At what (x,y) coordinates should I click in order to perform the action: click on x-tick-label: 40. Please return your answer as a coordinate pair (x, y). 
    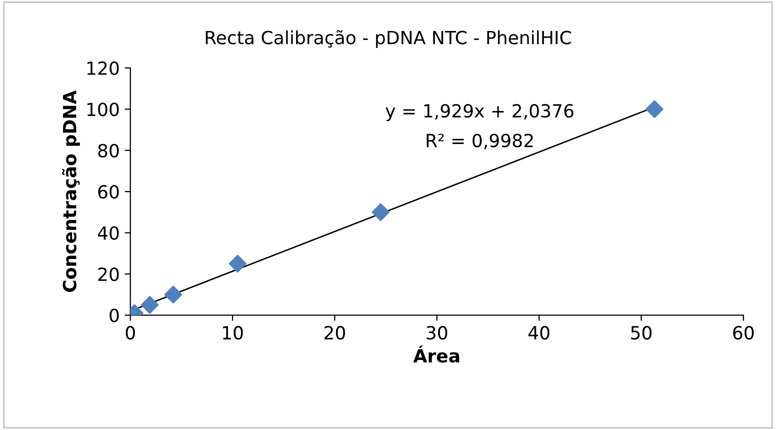
    Looking at the image, I should click on (539, 333).